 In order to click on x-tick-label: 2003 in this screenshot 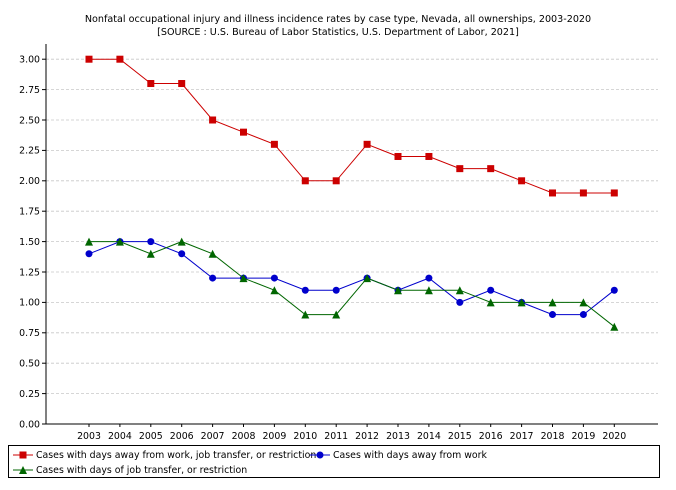, I will do `click(89, 436)`.